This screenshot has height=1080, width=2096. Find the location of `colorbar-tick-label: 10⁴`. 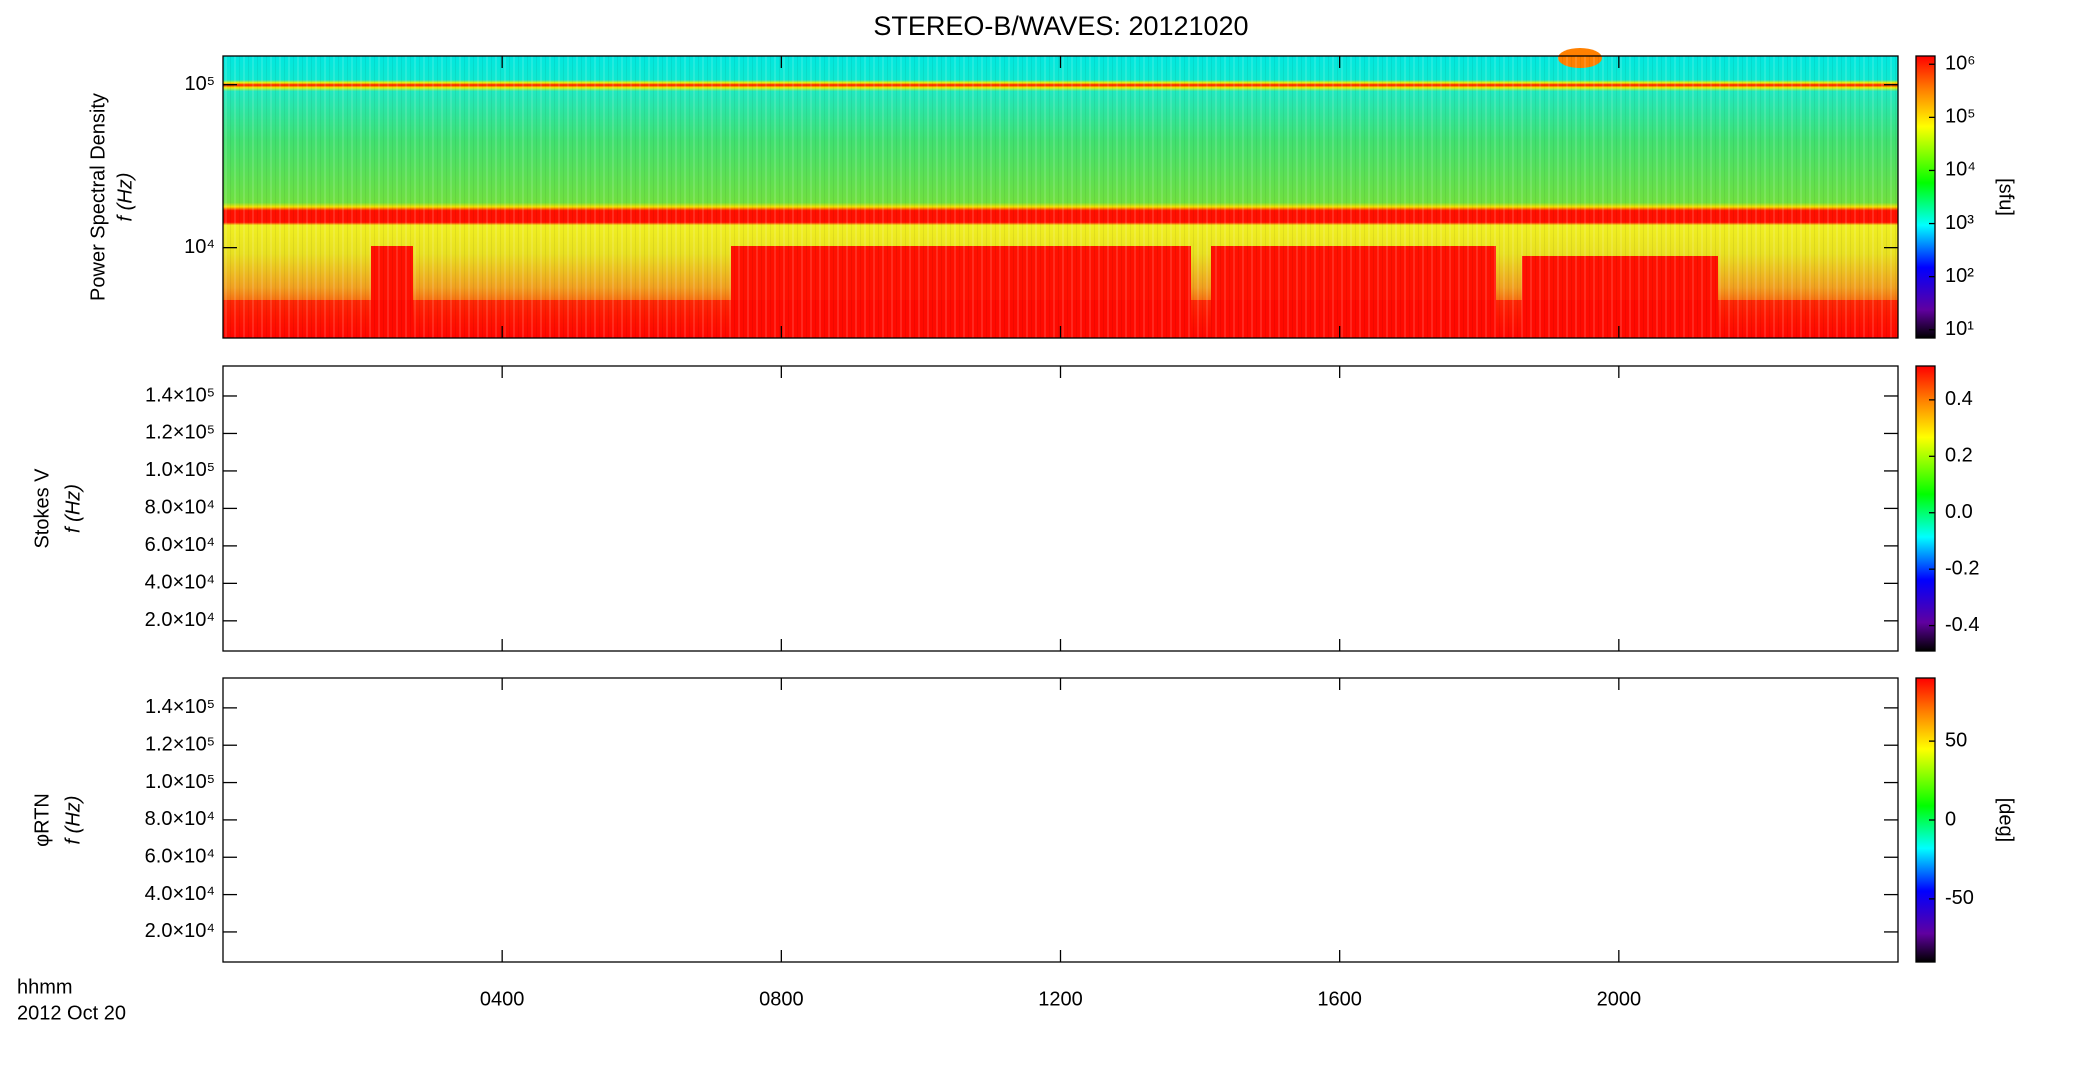

colorbar-tick-label: 10⁴ is located at coordinates (1960, 170).